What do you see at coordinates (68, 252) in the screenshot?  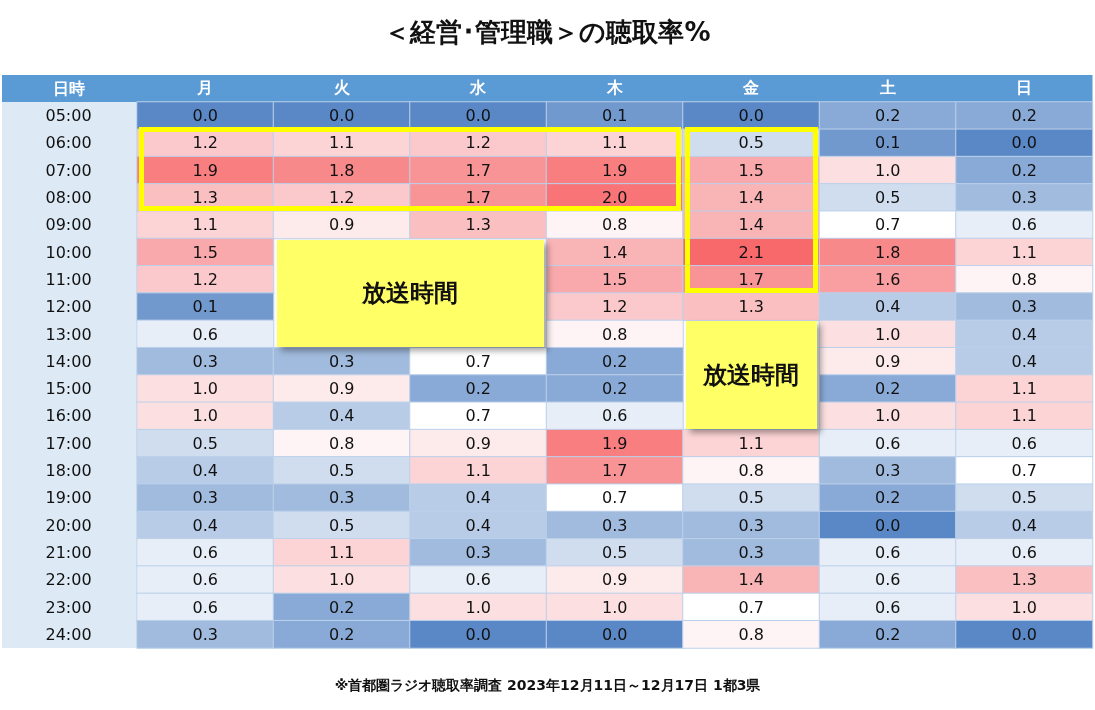 I see `y-tick-label: 10:00` at bounding box center [68, 252].